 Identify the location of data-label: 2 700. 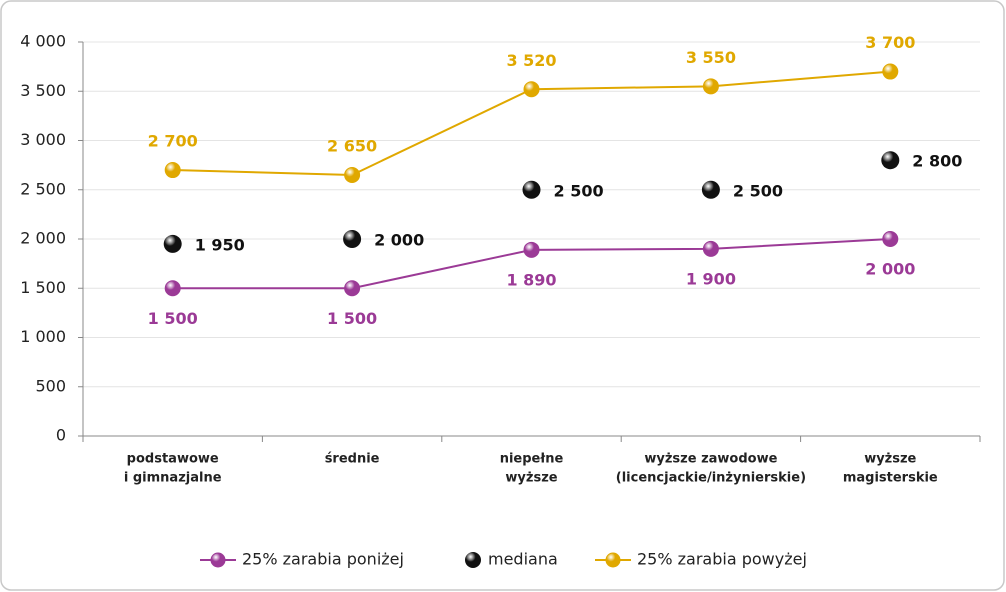
(173, 141).